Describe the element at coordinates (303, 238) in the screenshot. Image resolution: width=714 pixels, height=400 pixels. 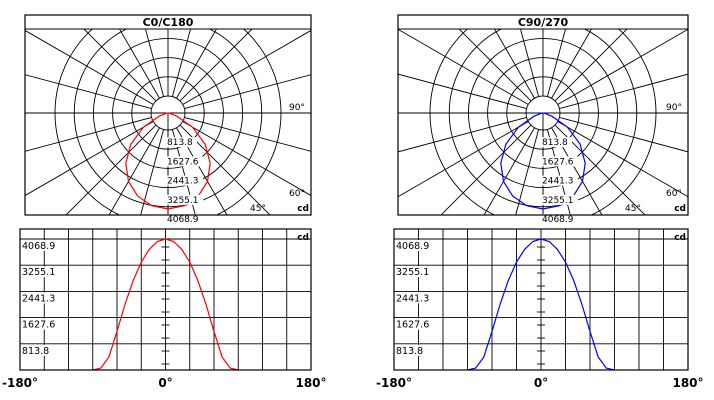
I see `chart-1-unit: cd` at that location.